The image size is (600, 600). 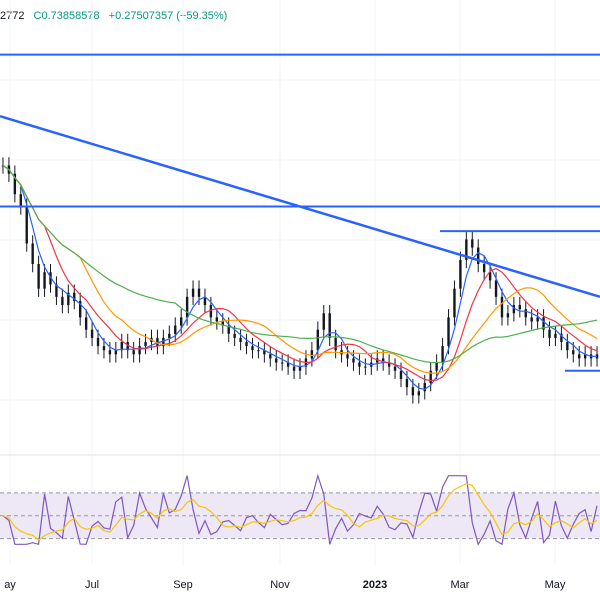 I want to click on x-tick-label: Sep, so click(x=183, y=585).